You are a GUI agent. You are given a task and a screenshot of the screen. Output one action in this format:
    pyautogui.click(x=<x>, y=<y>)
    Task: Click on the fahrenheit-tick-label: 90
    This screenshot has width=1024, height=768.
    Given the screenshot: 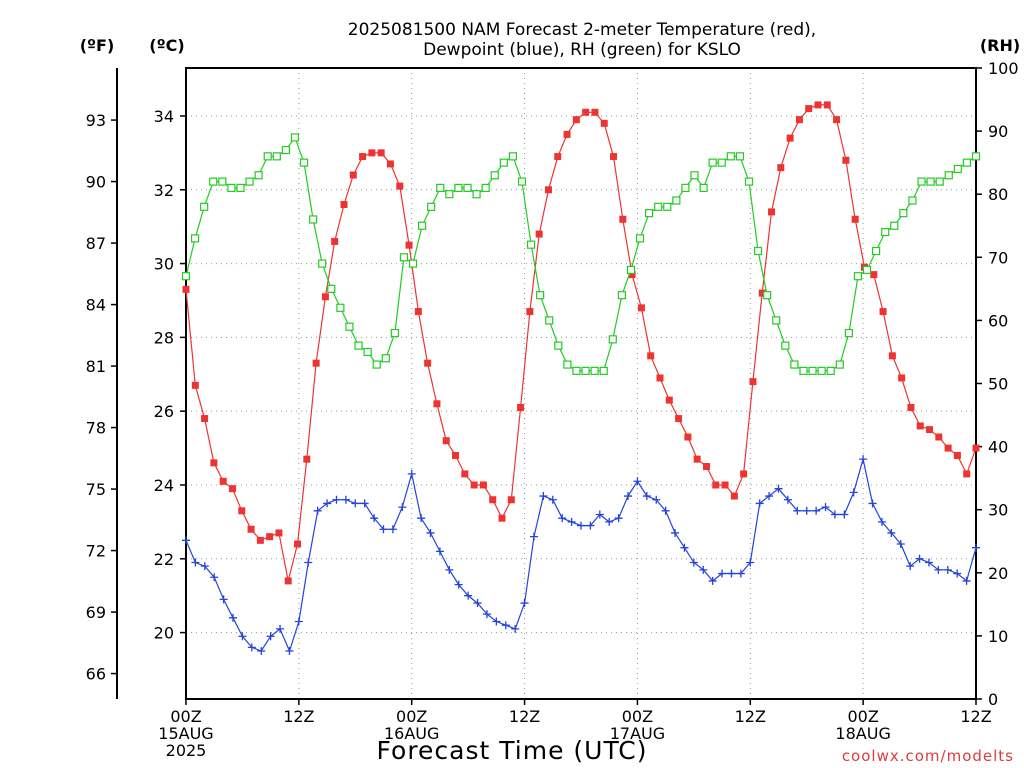 What is the action you would take?
    pyautogui.click(x=96, y=182)
    